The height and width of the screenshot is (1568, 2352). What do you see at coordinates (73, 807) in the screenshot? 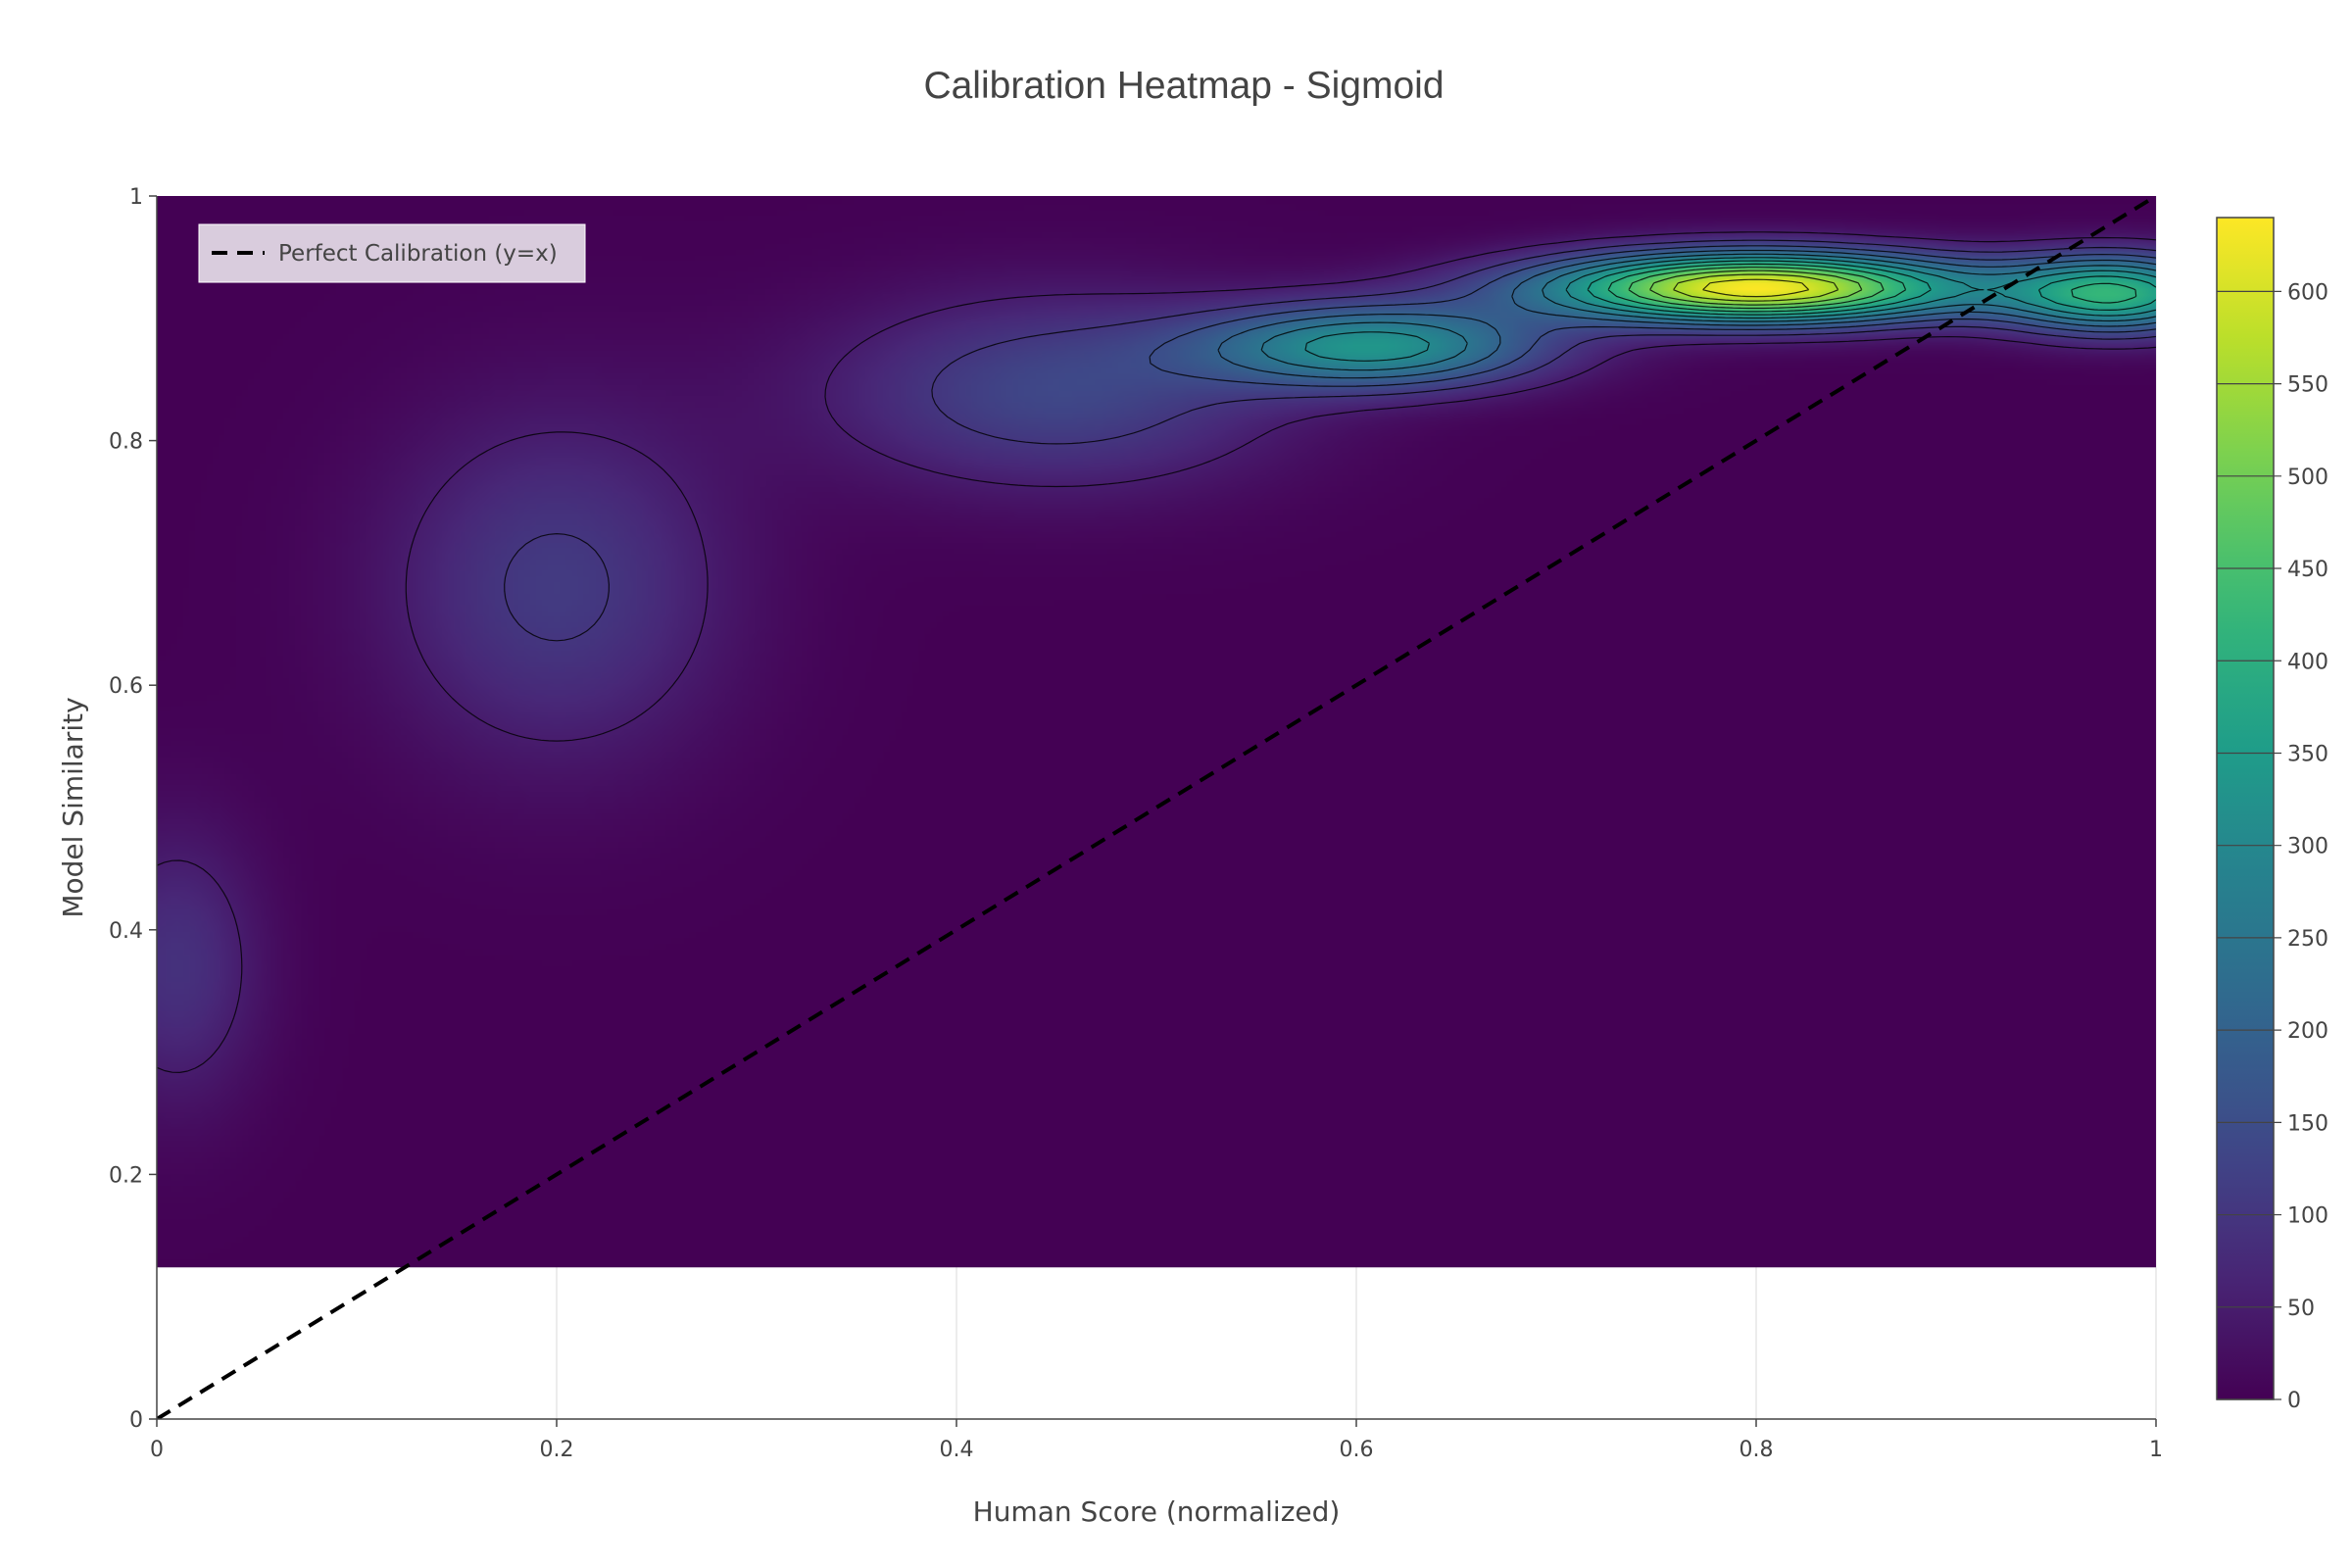
I see `y-axis-label: Model Similarity` at bounding box center [73, 807].